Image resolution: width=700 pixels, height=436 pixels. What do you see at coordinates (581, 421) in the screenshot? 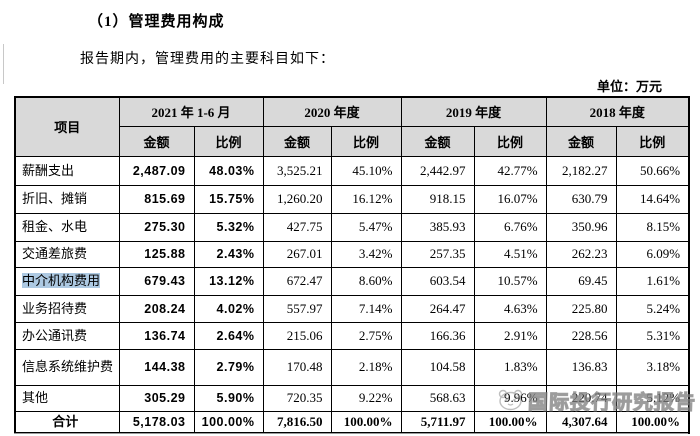
I see `cell-amount: 4,307.64` at bounding box center [581, 421].